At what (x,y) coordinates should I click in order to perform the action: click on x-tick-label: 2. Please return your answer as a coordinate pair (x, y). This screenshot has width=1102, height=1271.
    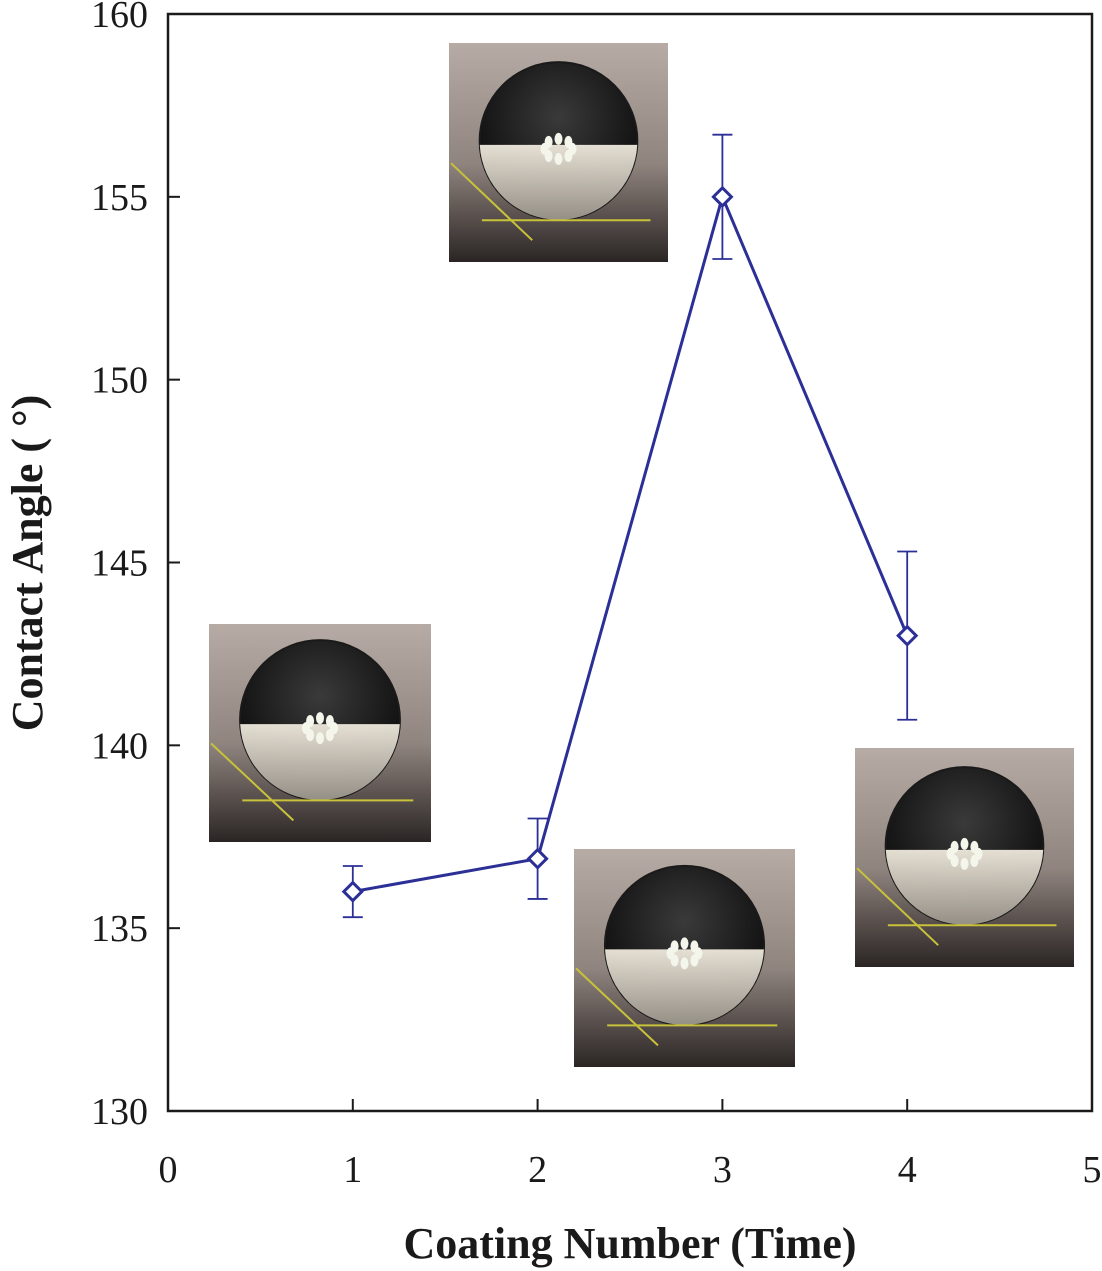
    Looking at the image, I should click on (537, 1170).